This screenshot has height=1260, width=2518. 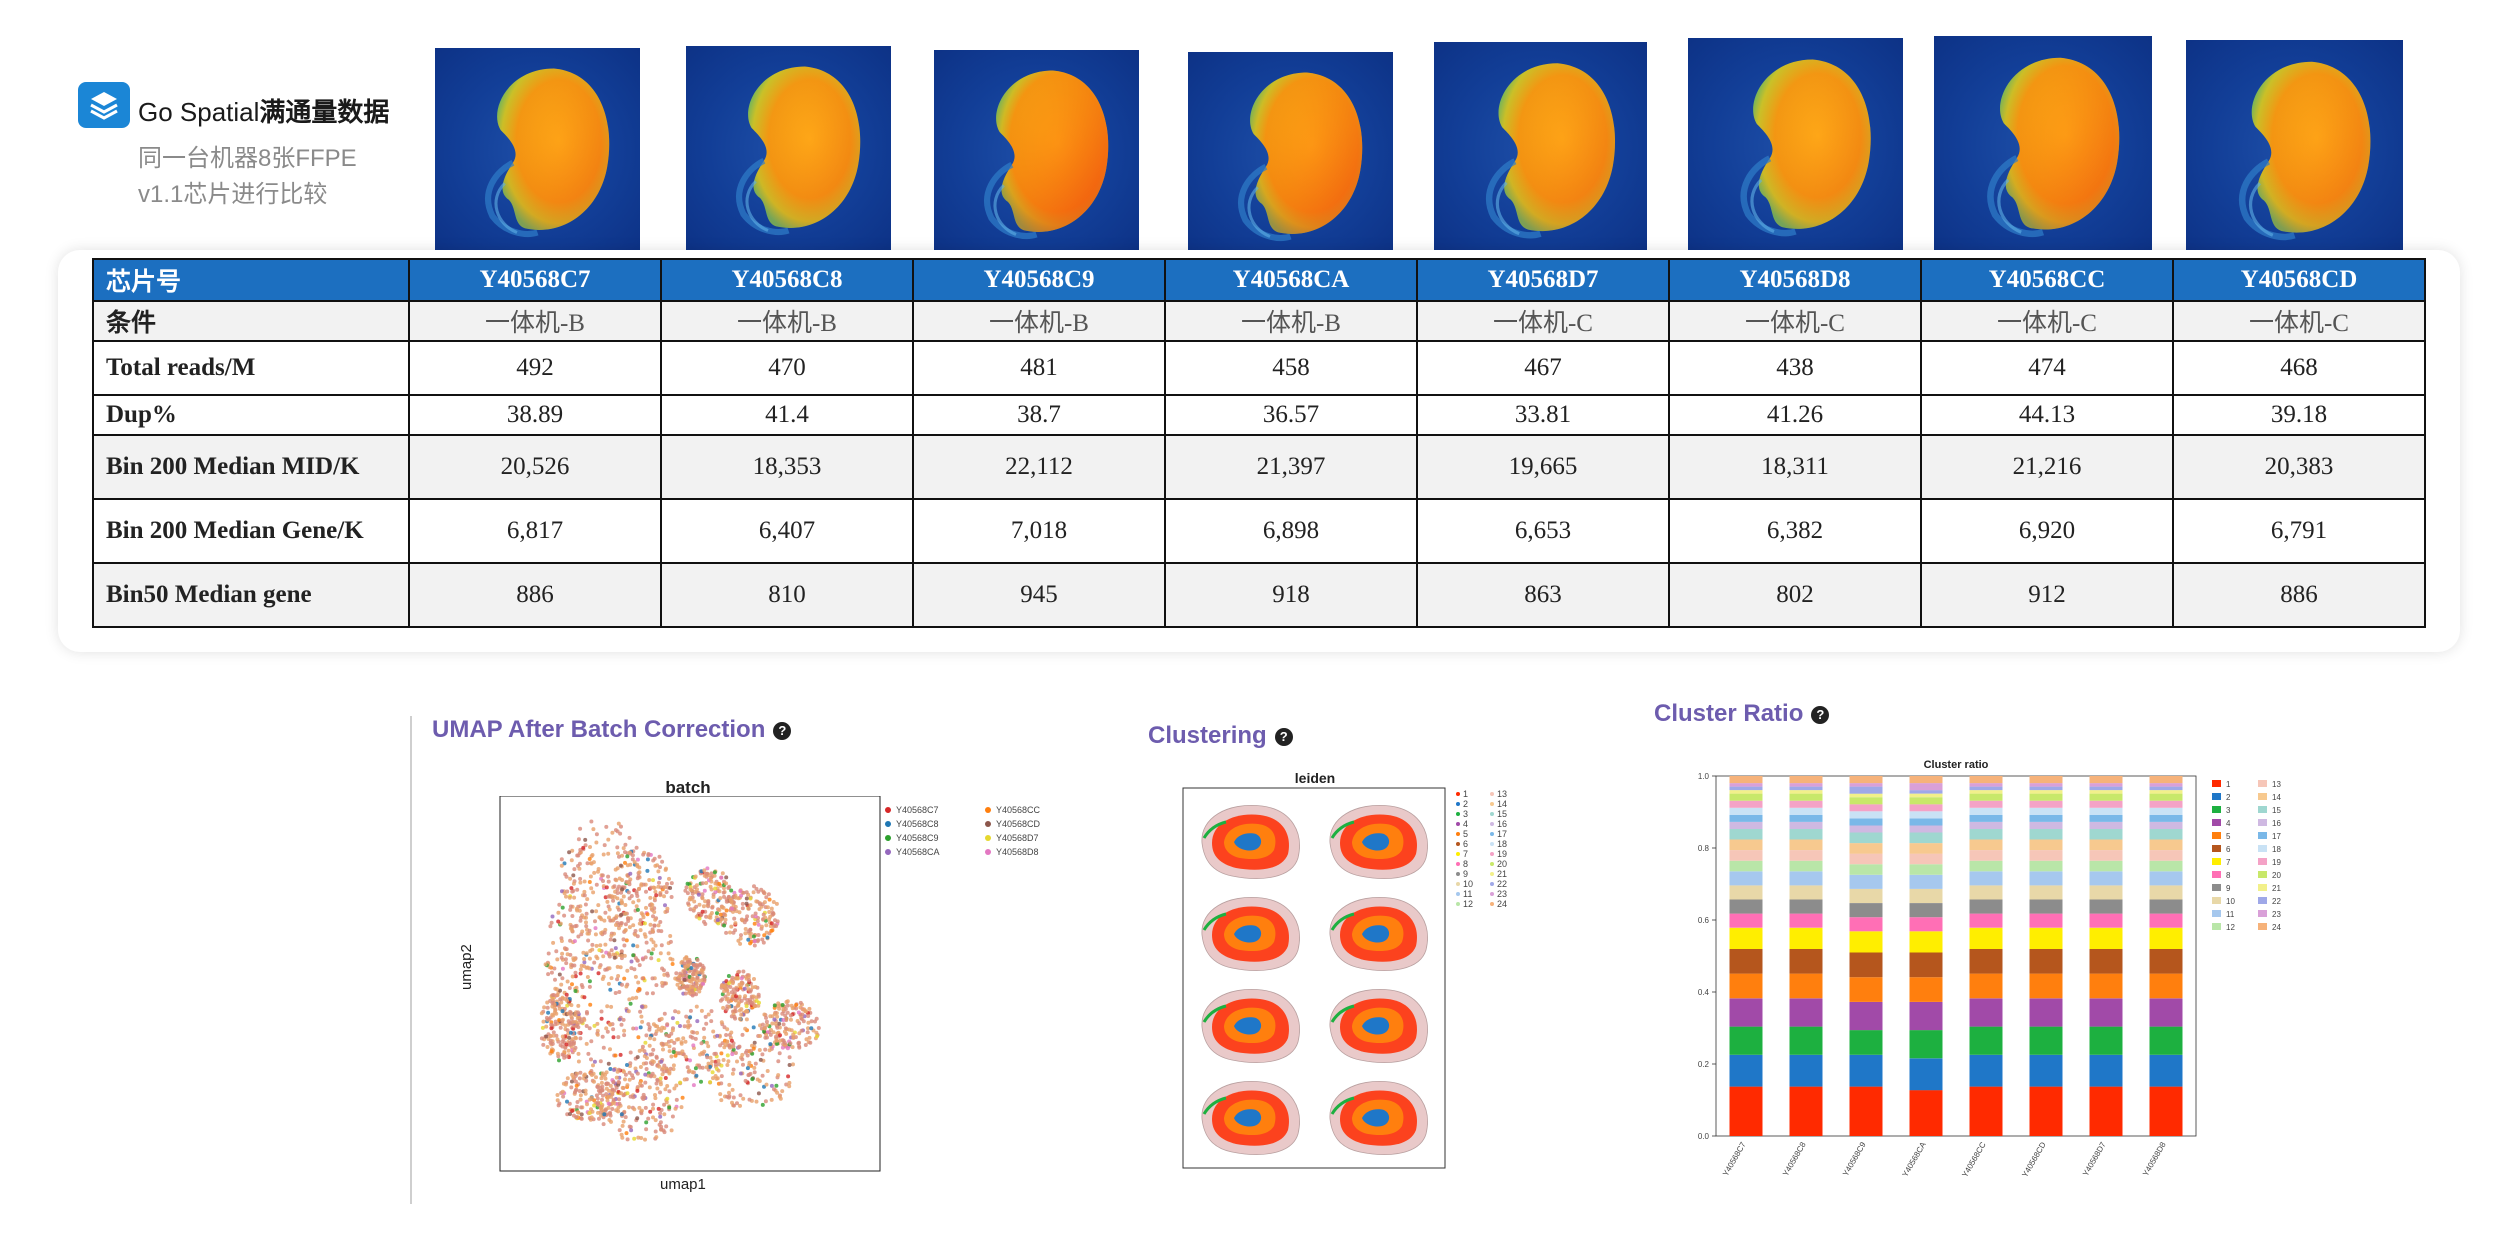 What do you see at coordinates (2047, 368) in the screenshot?
I see `table-cell: 474` at bounding box center [2047, 368].